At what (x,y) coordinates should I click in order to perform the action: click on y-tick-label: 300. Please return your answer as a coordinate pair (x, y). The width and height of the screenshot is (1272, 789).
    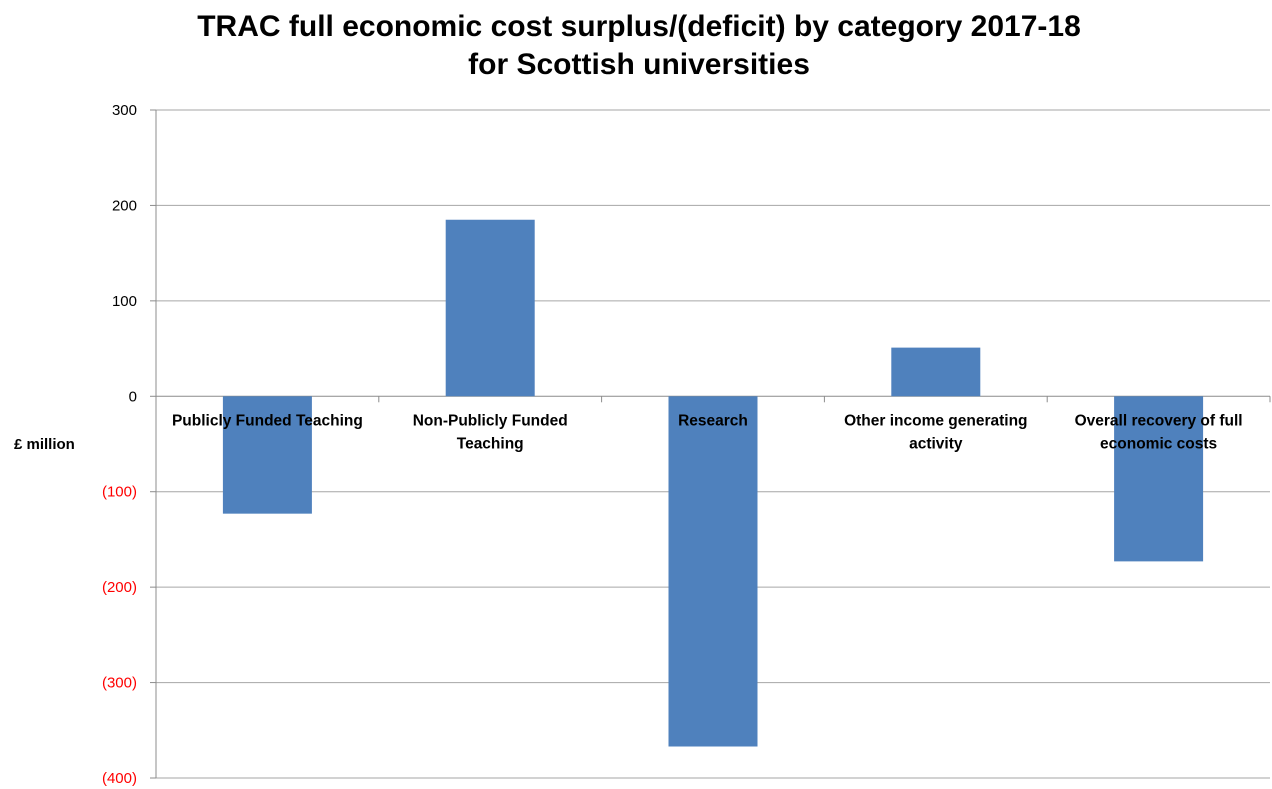
    Looking at the image, I should click on (124, 110).